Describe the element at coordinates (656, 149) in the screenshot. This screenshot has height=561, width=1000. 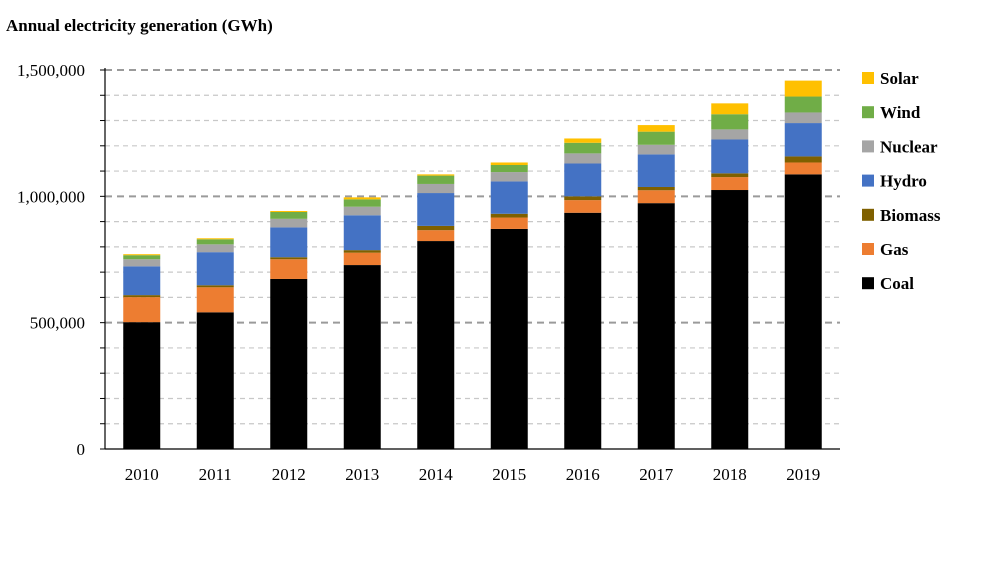
I see `bar-nuclear-2017` at that location.